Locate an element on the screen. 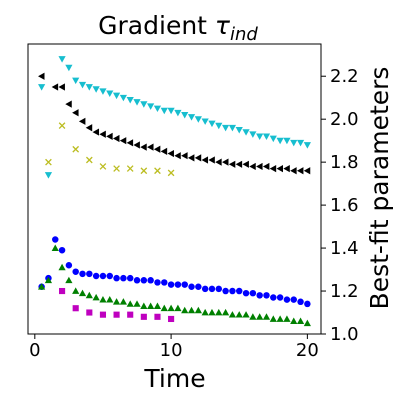  chart-title-main: Gradient is located at coordinates (156, 25).